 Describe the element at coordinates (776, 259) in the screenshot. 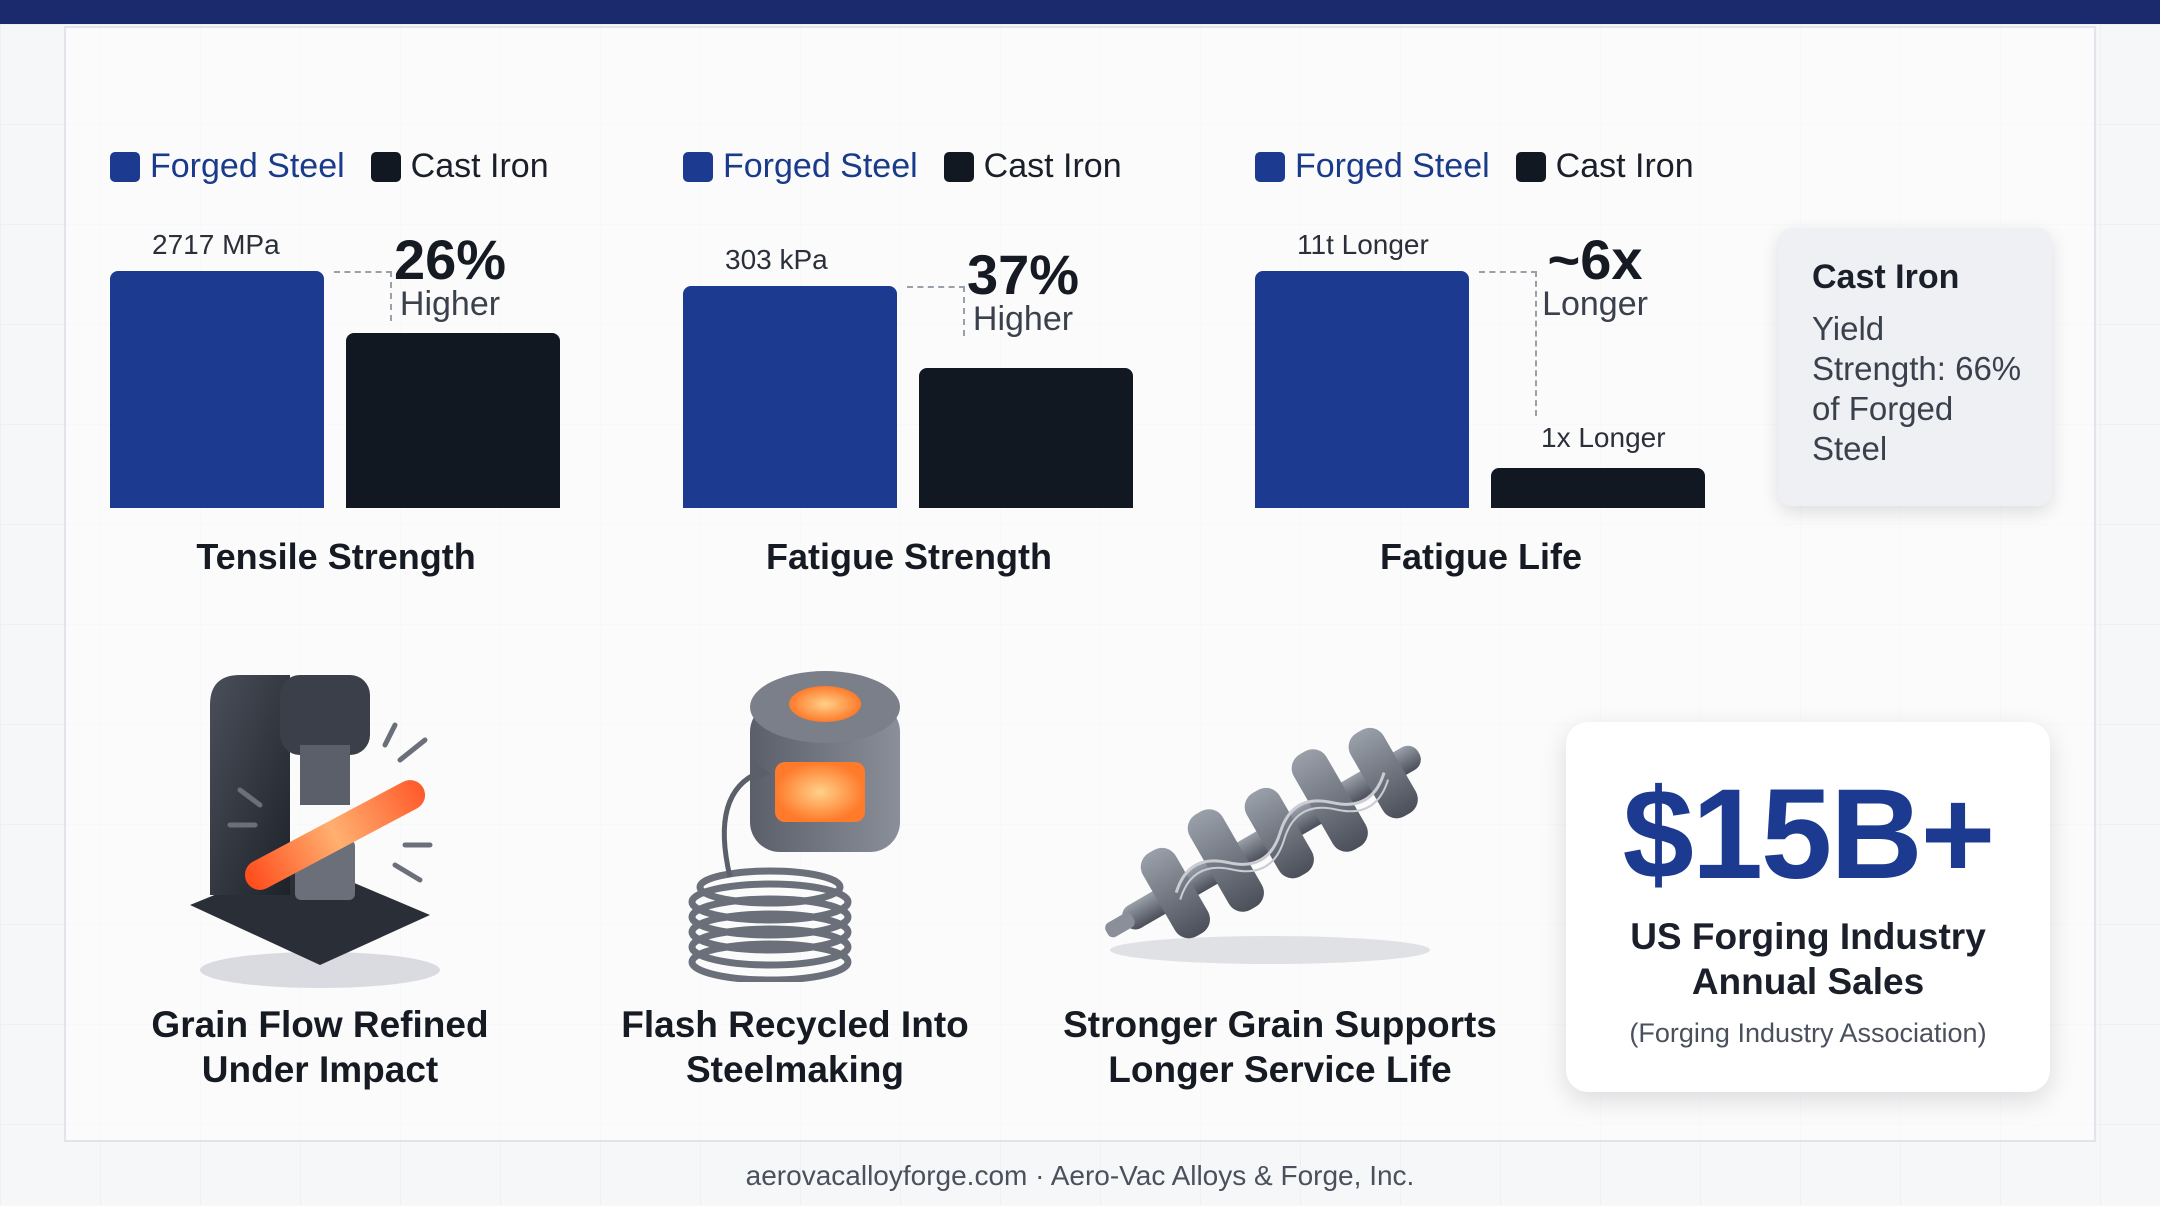

I see `data-label-forged-steel: 303 kPa` at that location.